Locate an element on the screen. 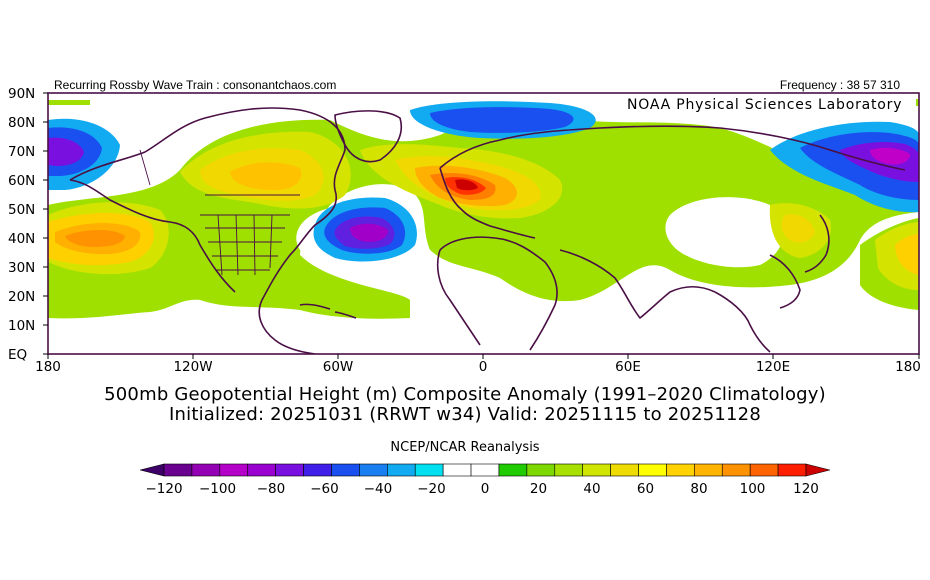 This screenshot has width=930, height=580. lat-label-60n: 60N is located at coordinates (22, 181).